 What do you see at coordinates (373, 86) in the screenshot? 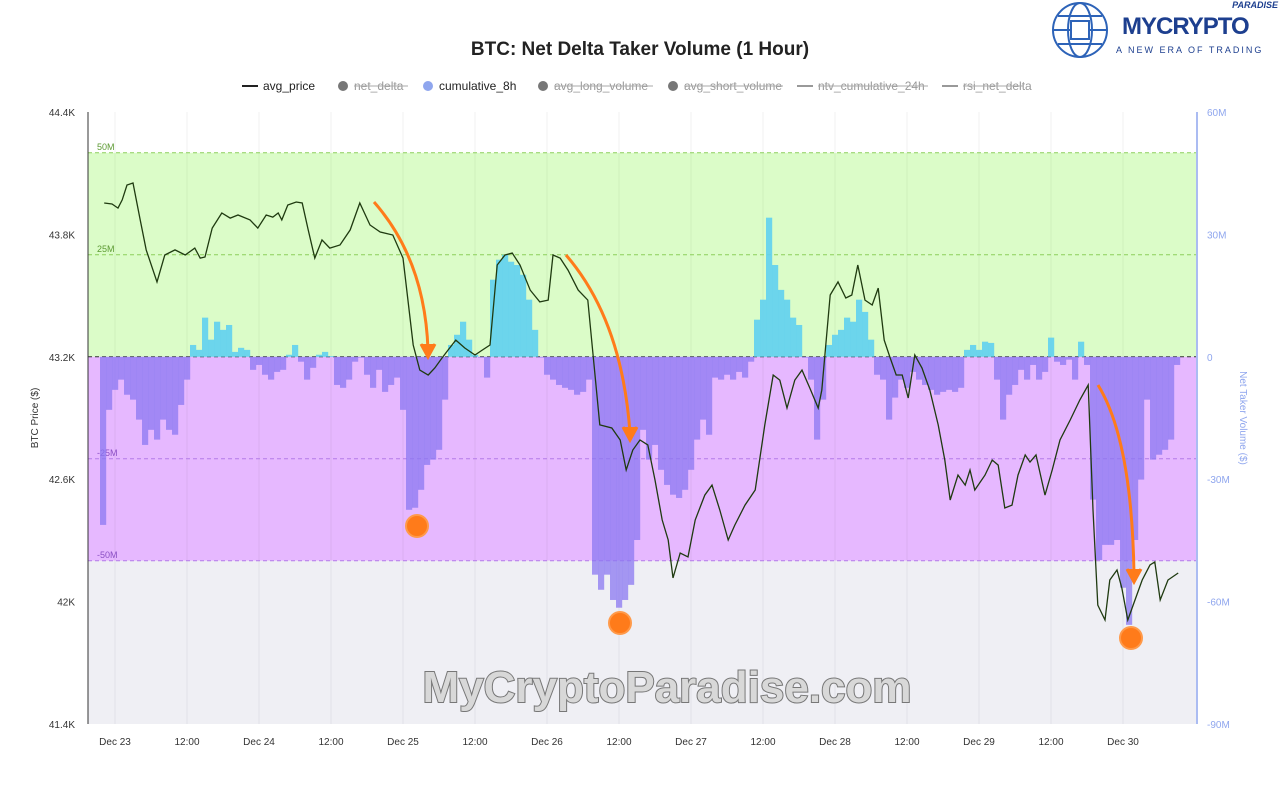
I see `legend-item-net-delta: net_delta` at bounding box center [373, 86].